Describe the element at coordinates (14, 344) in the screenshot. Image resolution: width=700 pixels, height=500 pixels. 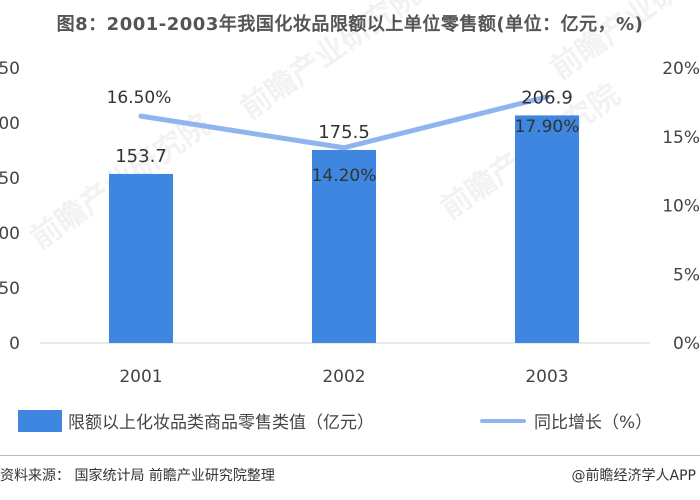
I see `left-tick-label: 0` at that location.